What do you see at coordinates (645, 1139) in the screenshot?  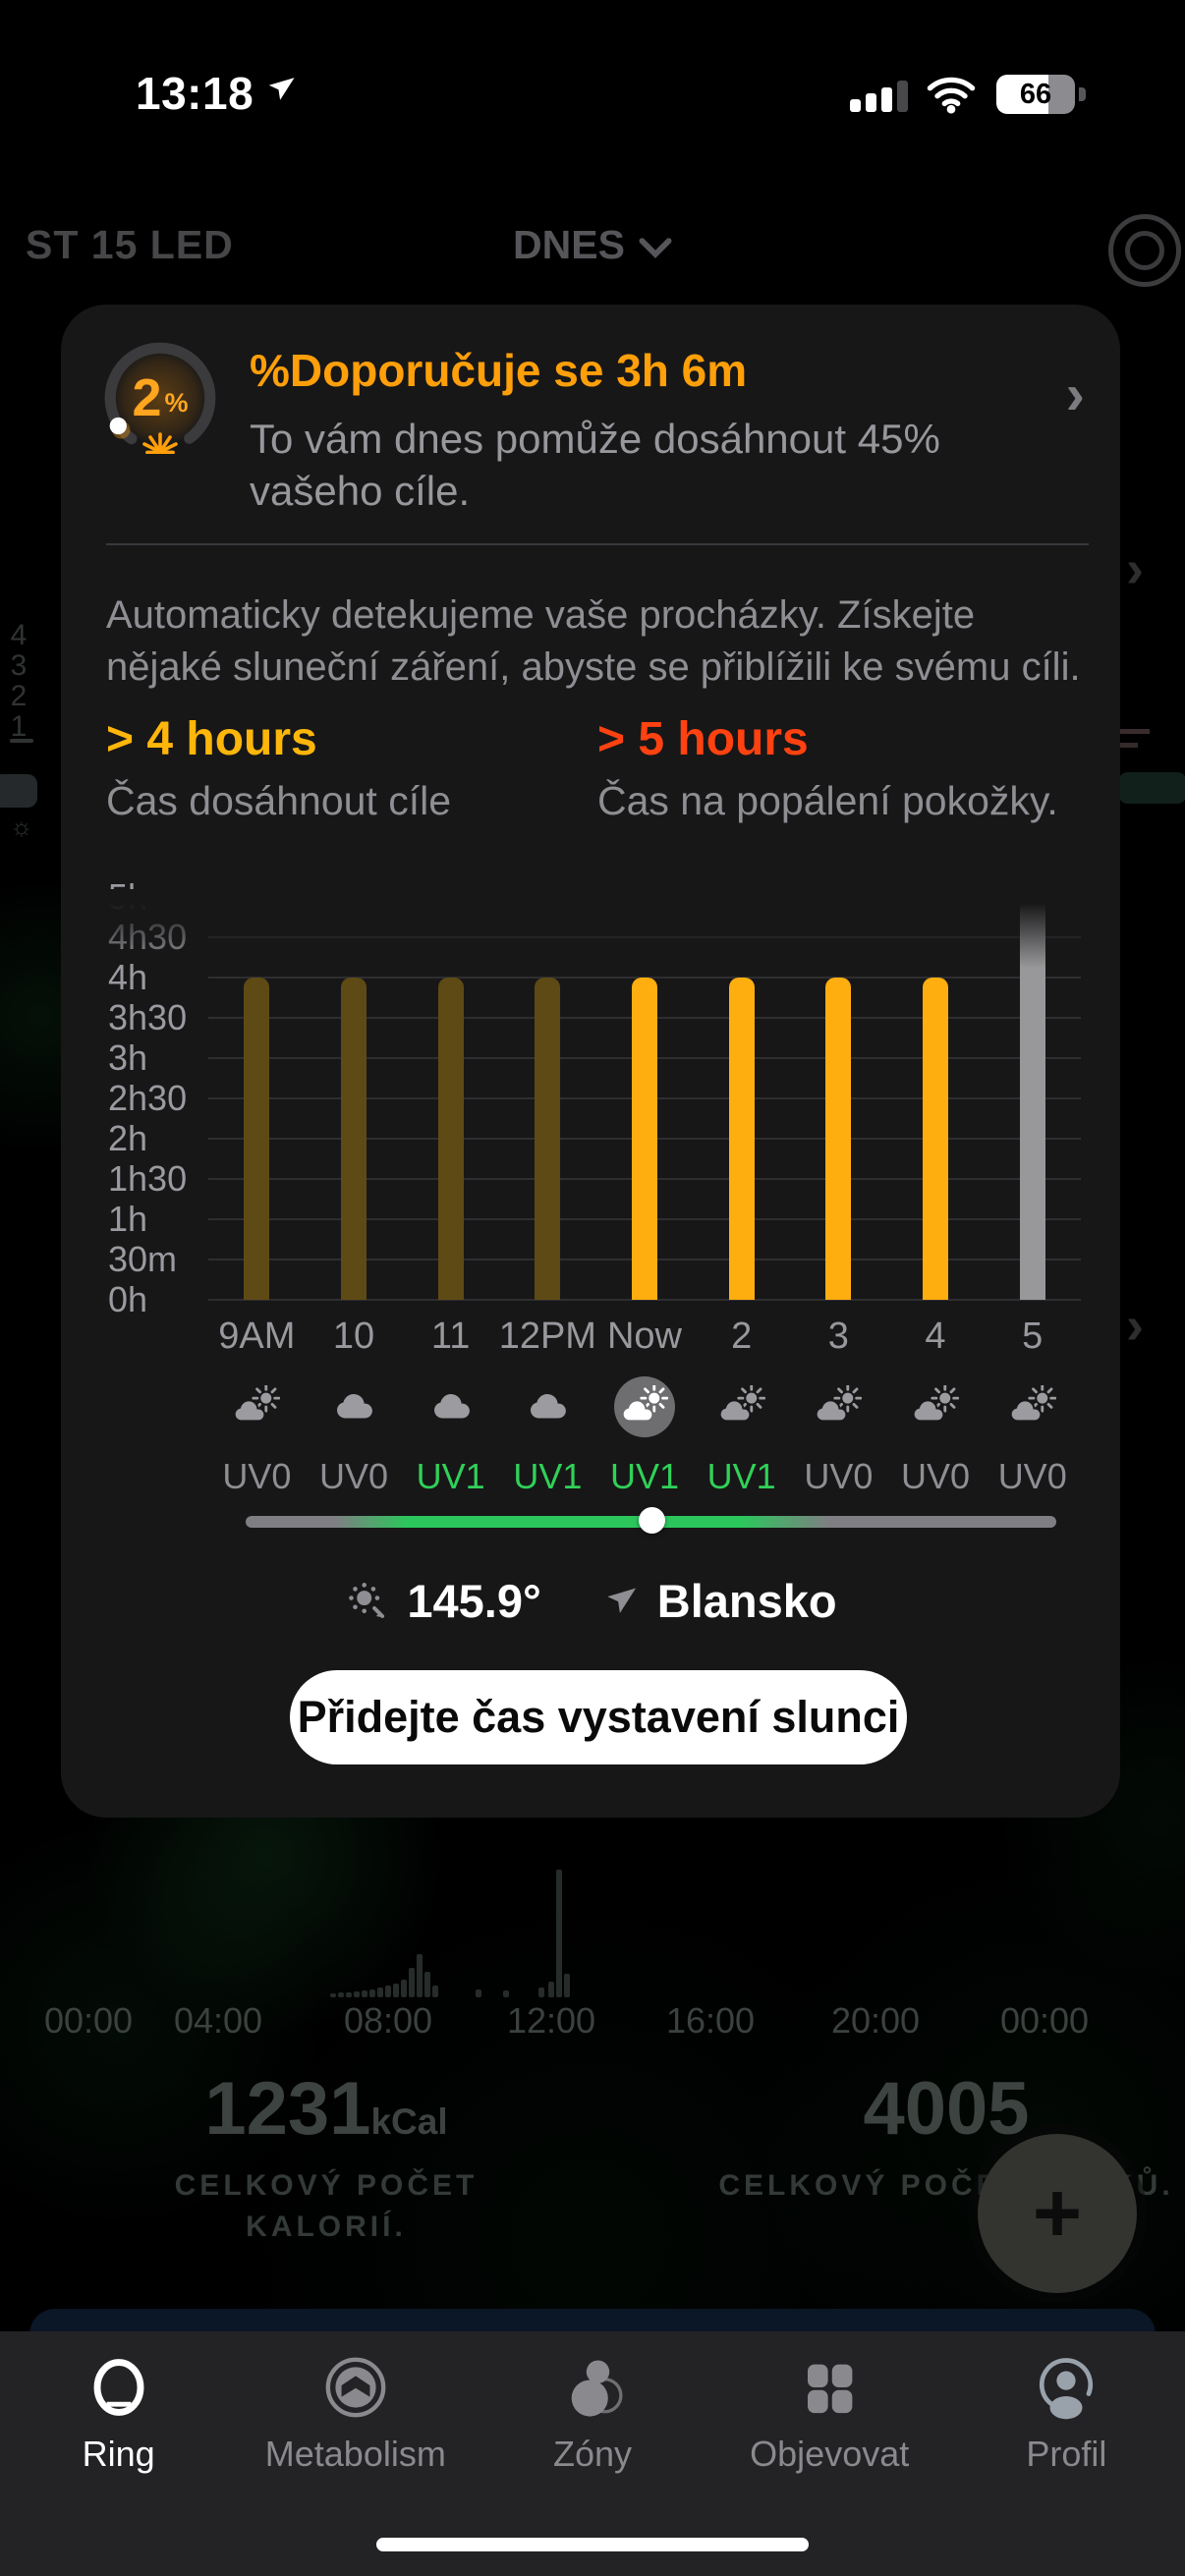 I see `sun-bar-Now` at bounding box center [645, 1139].